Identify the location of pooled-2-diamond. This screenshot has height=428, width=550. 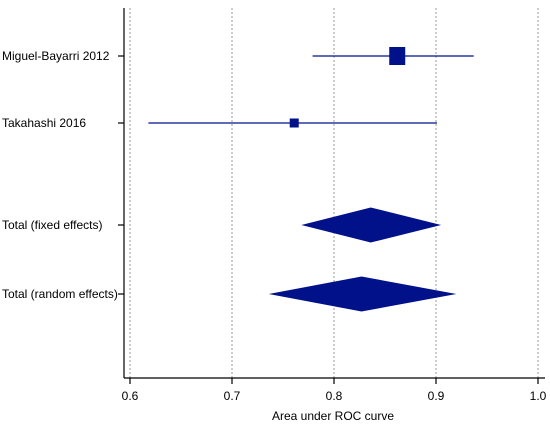
(362, 294).